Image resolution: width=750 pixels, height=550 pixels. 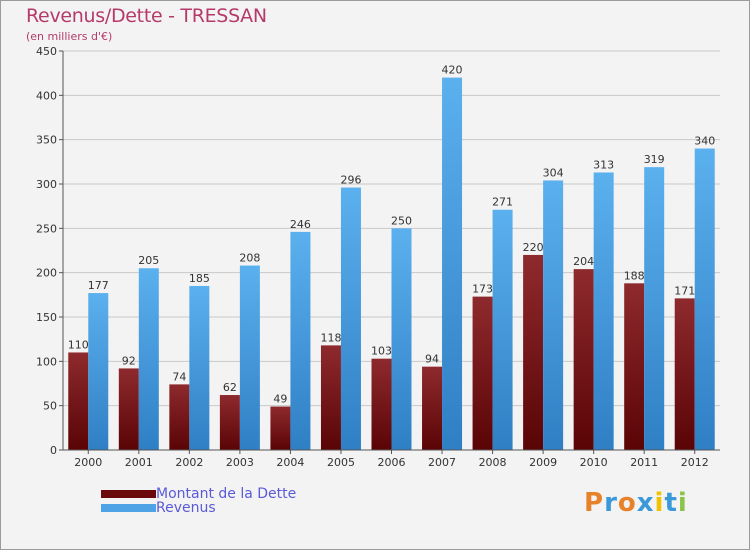 I want to click on y-tick-label: 300, so click(x=46, y=184).